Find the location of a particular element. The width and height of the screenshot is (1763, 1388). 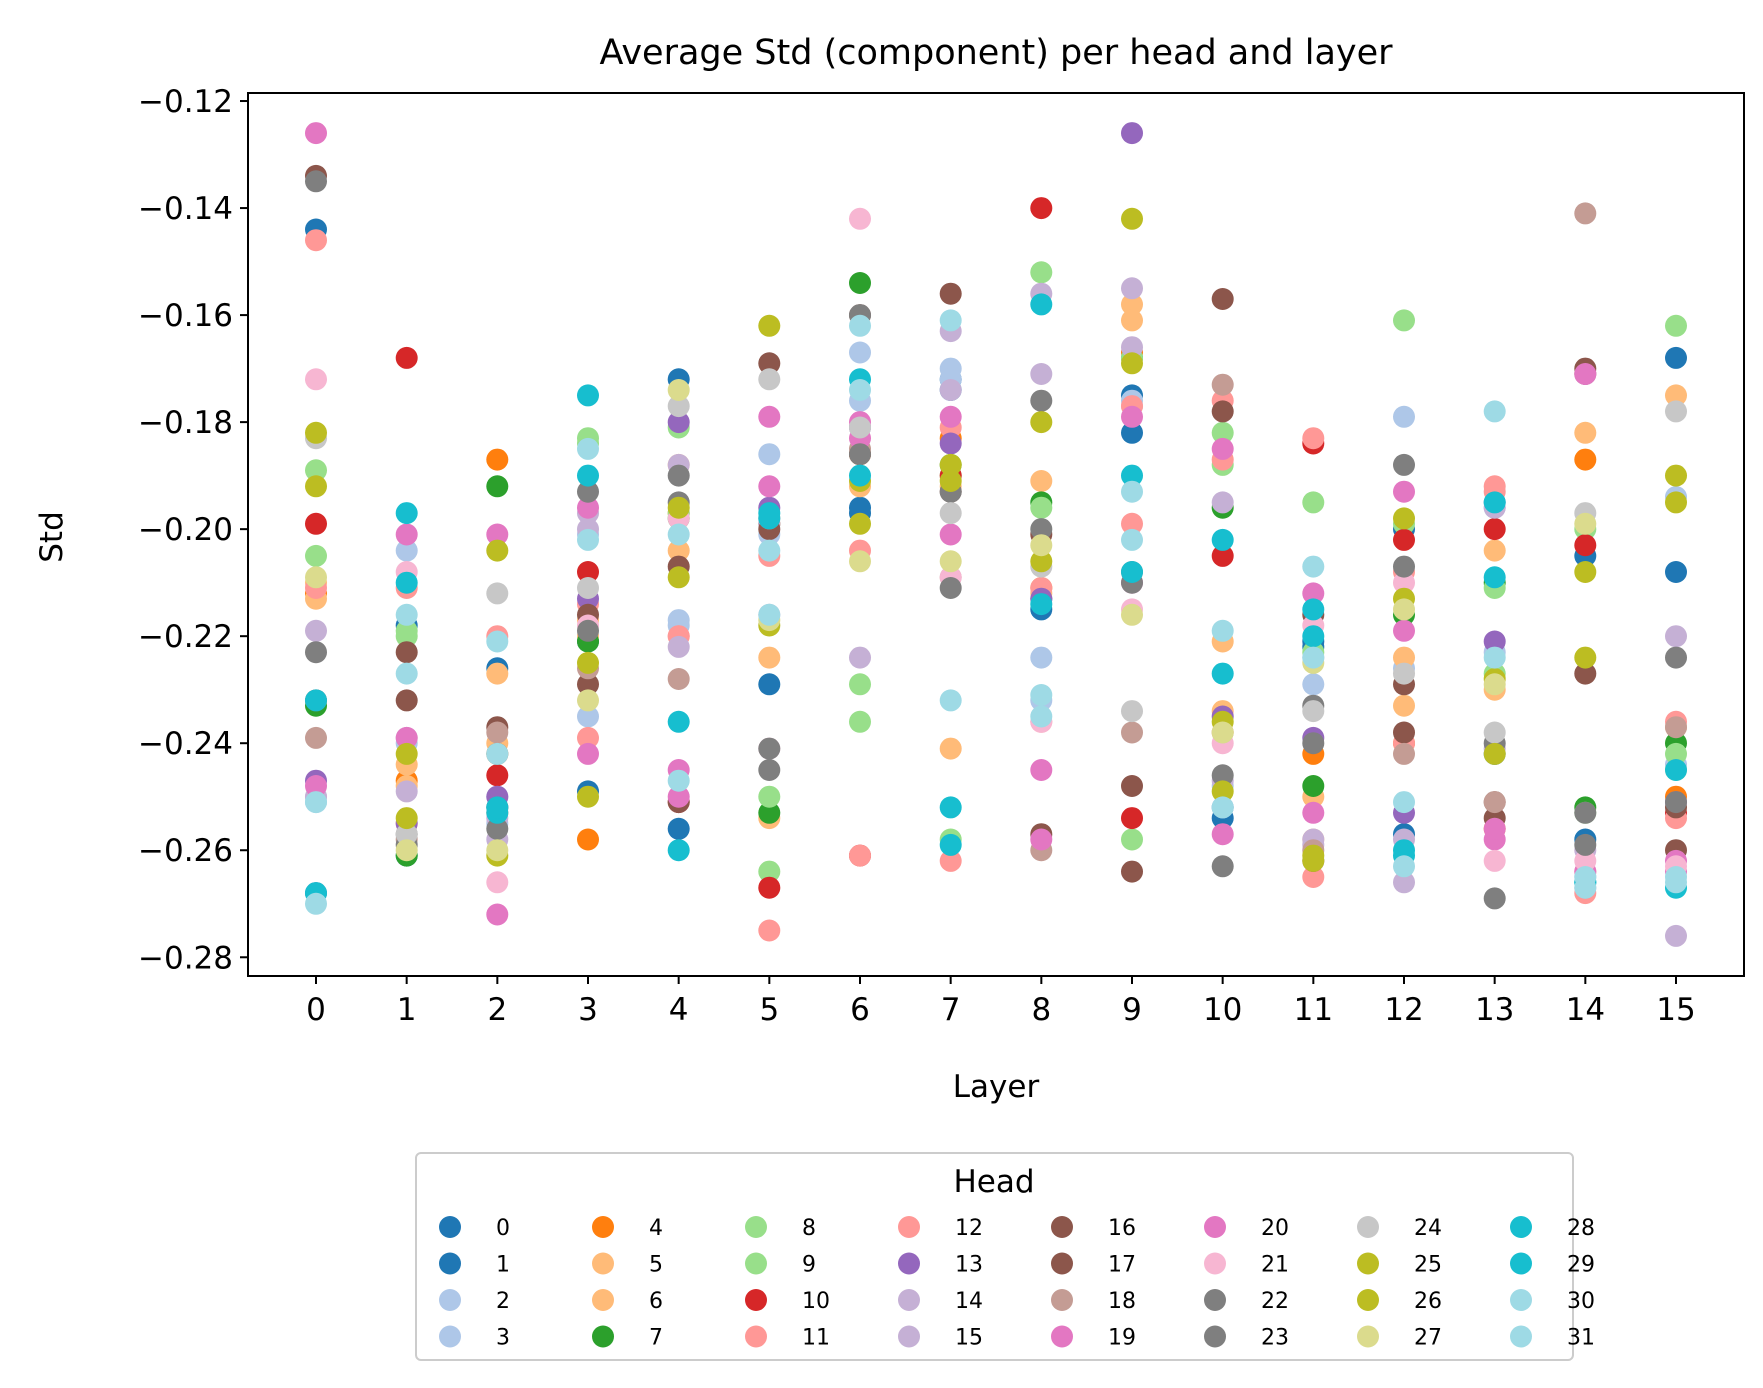

y-tick-label: −0.26 is located at coordinates (185, 851).